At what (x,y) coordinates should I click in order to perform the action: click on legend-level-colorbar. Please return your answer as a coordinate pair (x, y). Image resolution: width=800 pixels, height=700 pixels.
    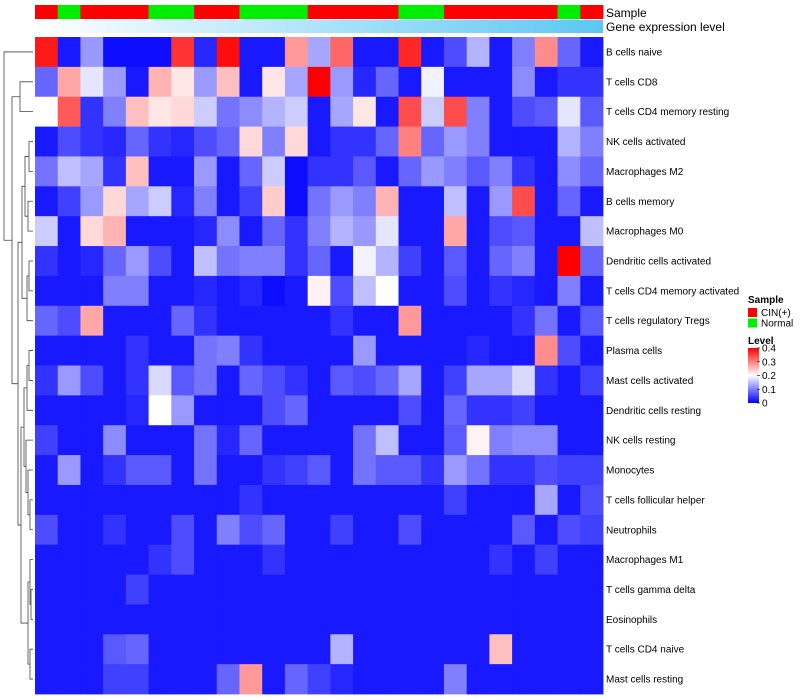
    Looking at the image, I should click on (753, 375).